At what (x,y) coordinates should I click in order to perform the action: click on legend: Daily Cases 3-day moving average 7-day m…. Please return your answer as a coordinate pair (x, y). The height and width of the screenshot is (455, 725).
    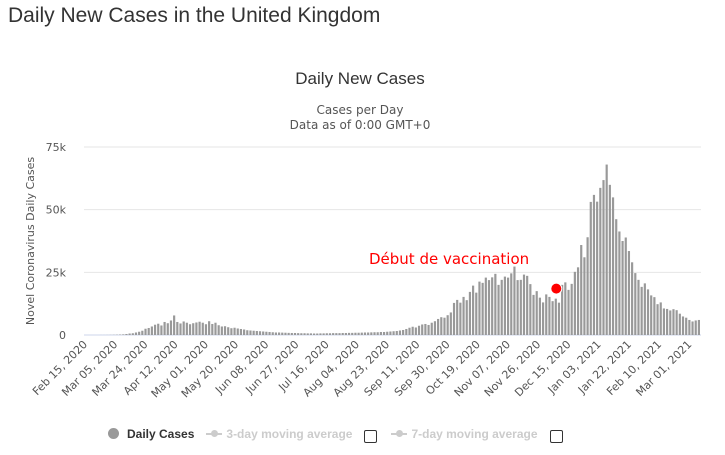
    Looking at the image, I should click on (342, 433).